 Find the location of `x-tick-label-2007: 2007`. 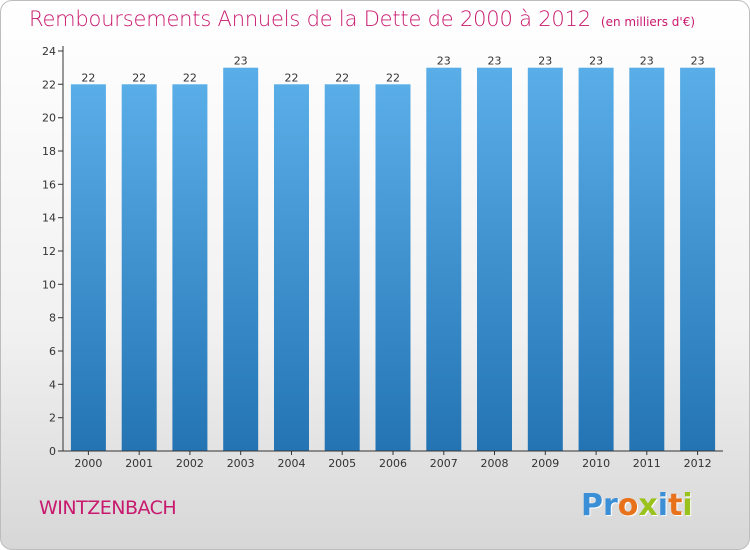

x-tick-label-2007: 2007 is located at coordinates (444, 463).